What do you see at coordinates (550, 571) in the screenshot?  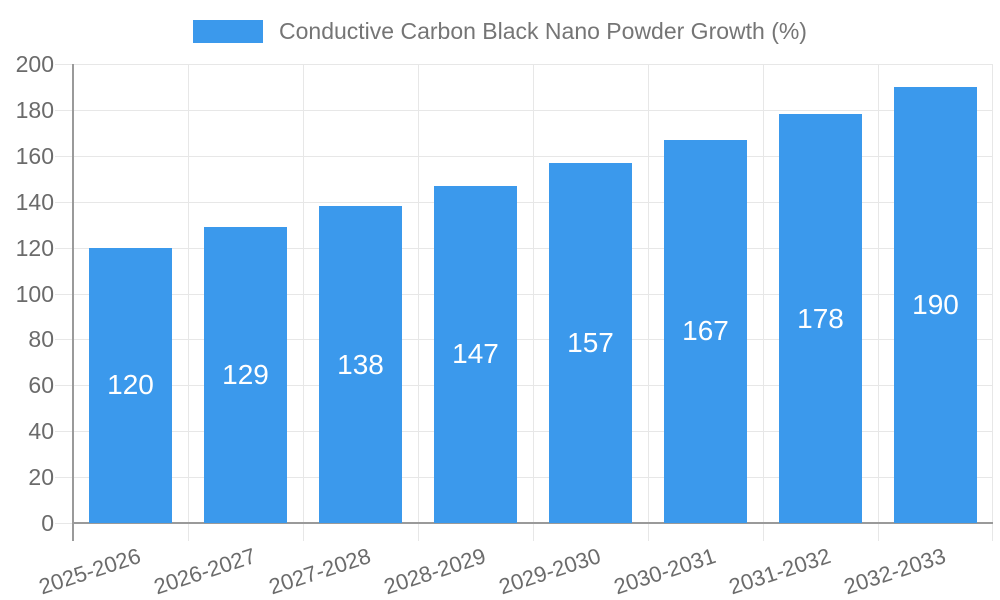 I see `x-tick-label: 2029-2030` at bounding box center [550, 571].